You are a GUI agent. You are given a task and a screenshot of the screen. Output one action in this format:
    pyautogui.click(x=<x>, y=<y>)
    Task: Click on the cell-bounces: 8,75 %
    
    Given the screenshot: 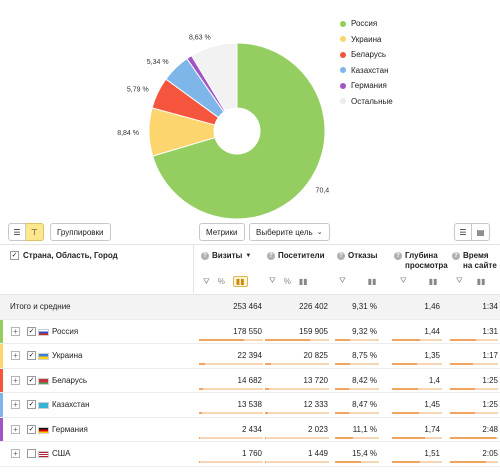 What is the action you would take?
    pyautogui.click(x=364, y=355)
    